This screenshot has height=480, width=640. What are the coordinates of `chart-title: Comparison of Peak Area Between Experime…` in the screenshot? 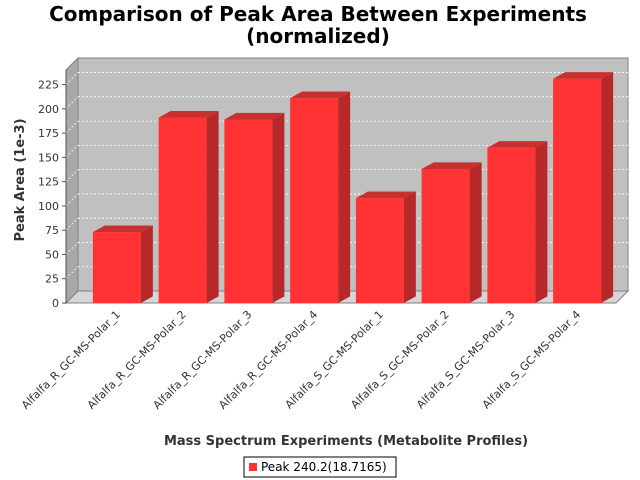 It's located at (318, 25).